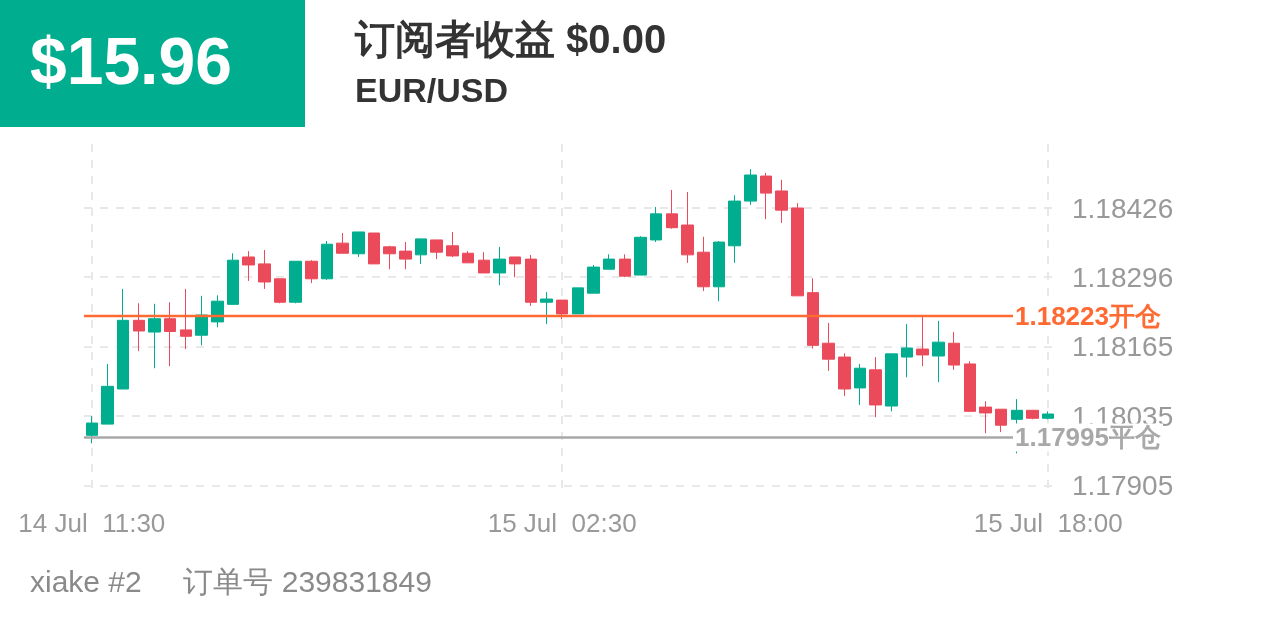  What do you see at coordinates (1088, 316) in the screenshot?
I see `ref-line-label: 1.18223开仓` at bounding box center [1088, 316].